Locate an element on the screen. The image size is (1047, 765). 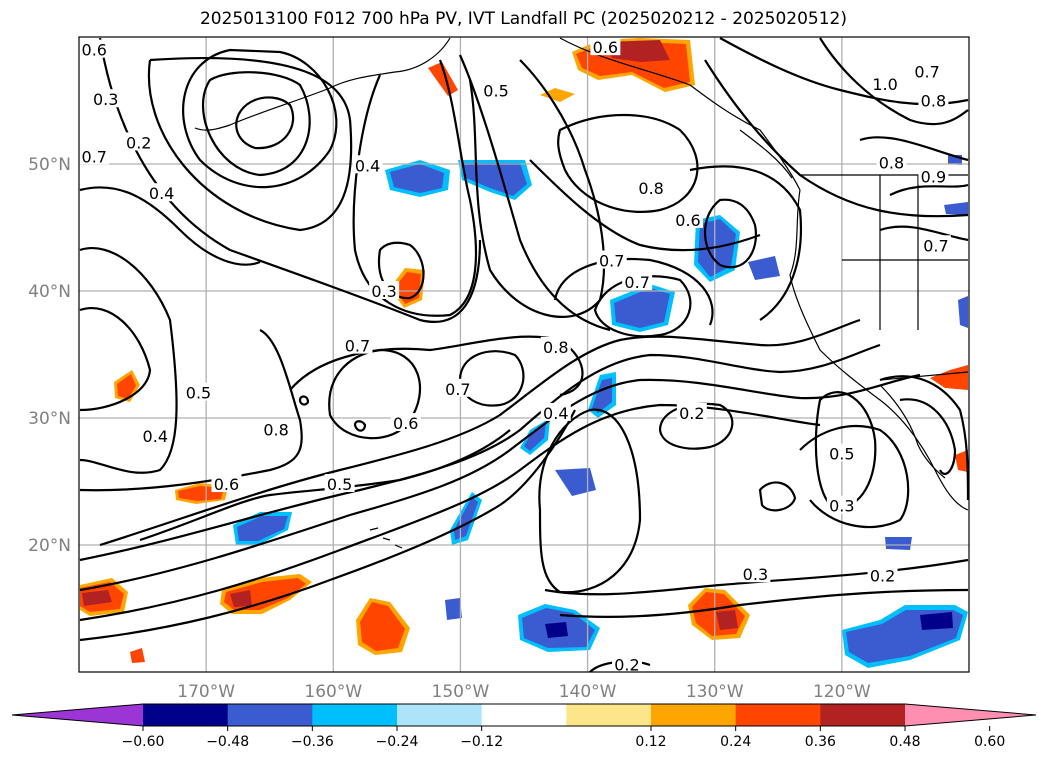
coastline-baja is located at coordinates (912, 431).